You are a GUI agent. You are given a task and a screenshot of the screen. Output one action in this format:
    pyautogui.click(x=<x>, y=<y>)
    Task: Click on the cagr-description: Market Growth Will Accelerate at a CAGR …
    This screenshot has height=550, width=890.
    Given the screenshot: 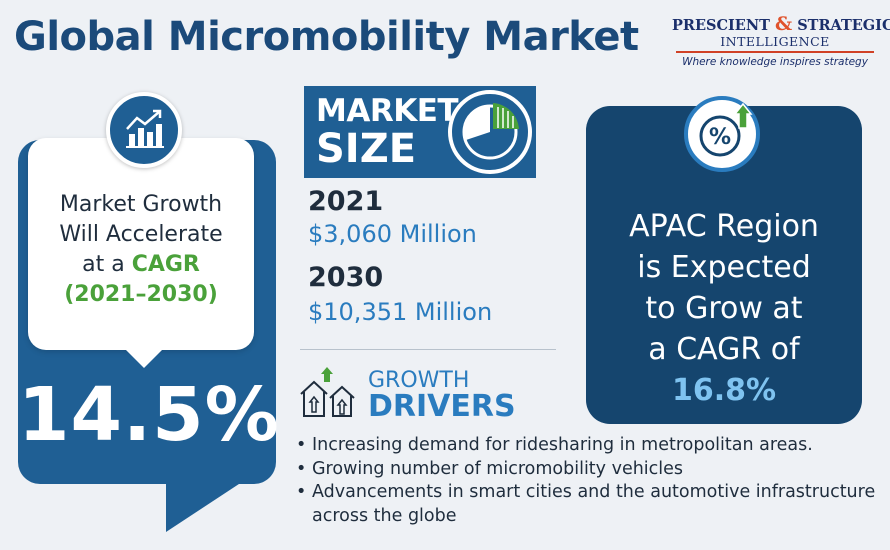 What is the action you would take?
    pyautogui.click(x=141, y=250)
    